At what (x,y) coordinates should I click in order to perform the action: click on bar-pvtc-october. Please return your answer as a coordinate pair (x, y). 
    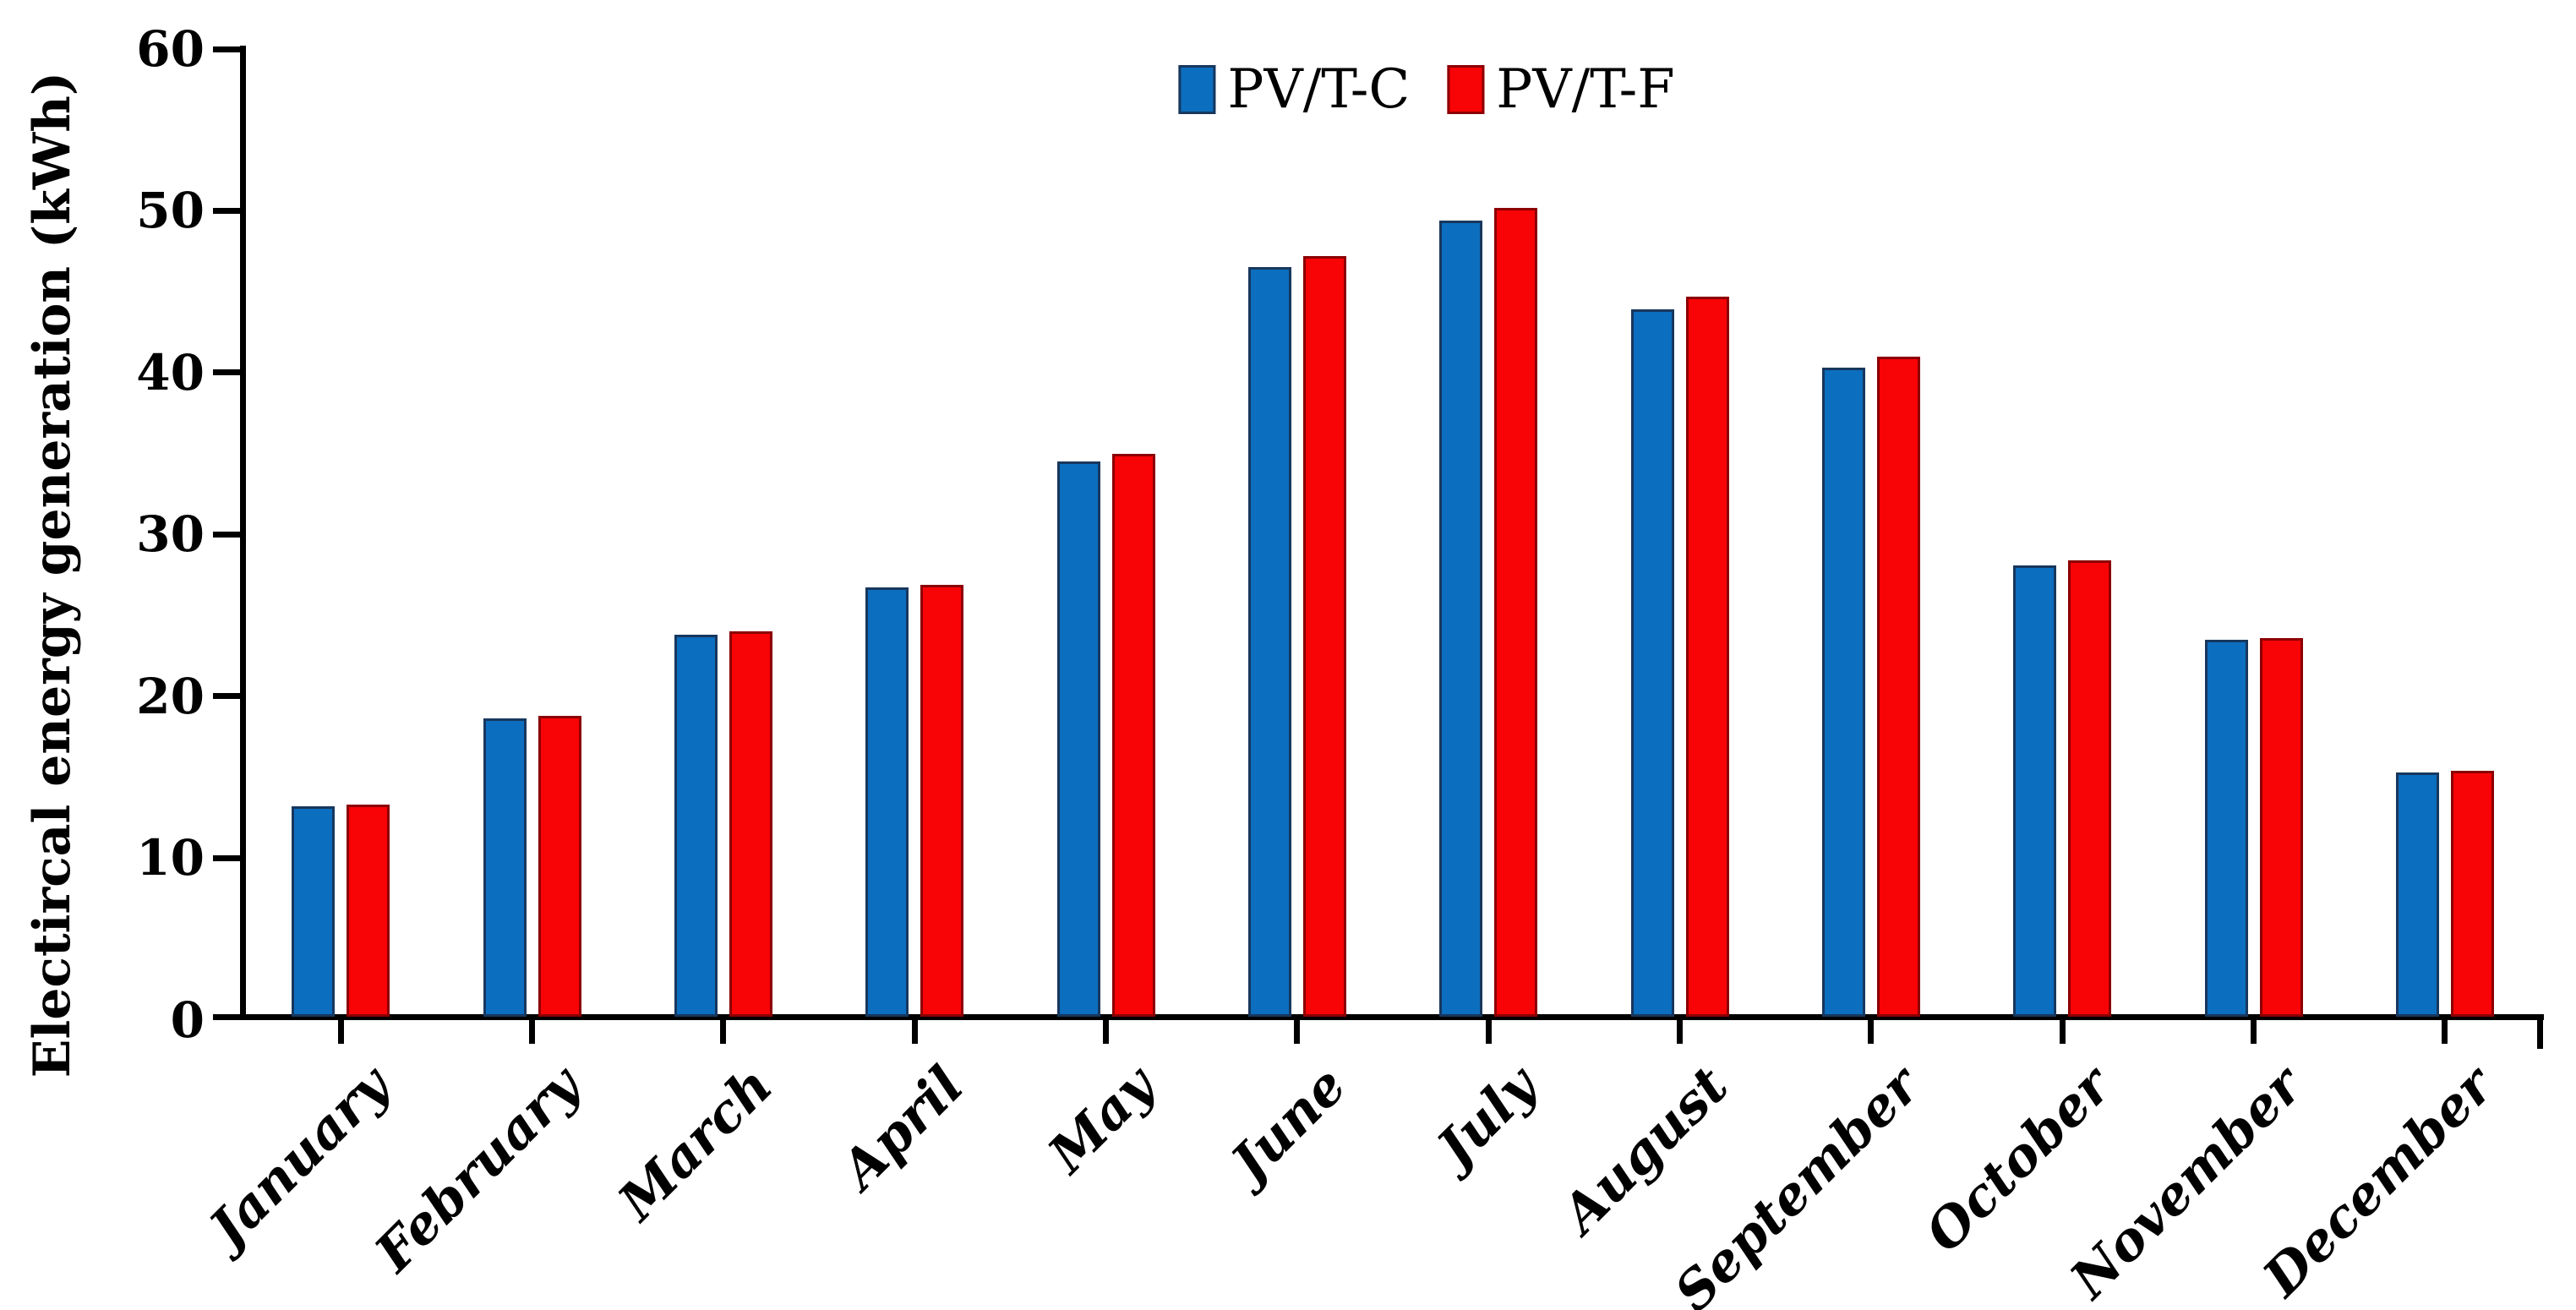
    Looking at the image, I should click on (2035, 791).